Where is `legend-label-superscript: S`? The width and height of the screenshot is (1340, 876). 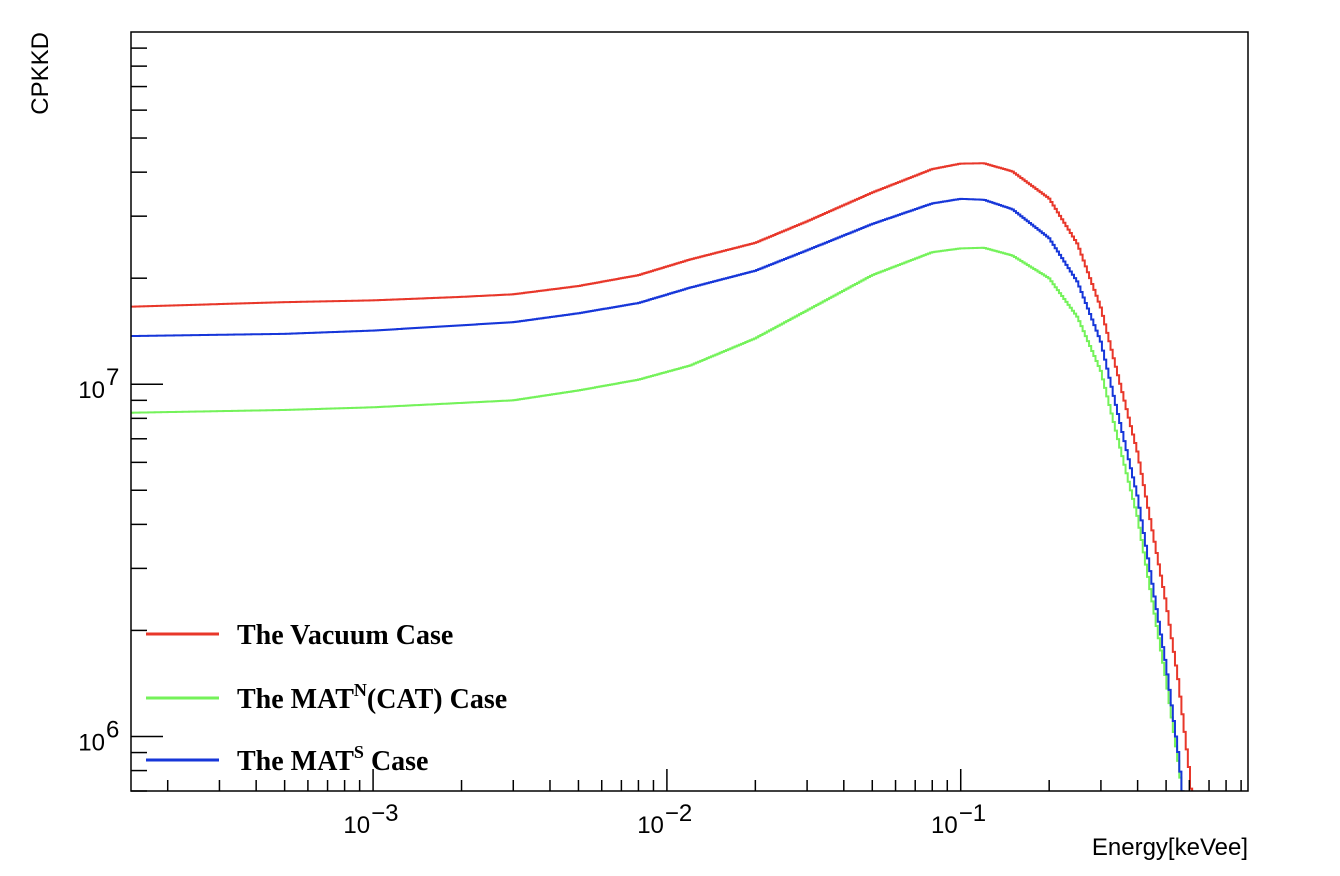
legend-label-superscript: S is located at coordinates (359, 752).